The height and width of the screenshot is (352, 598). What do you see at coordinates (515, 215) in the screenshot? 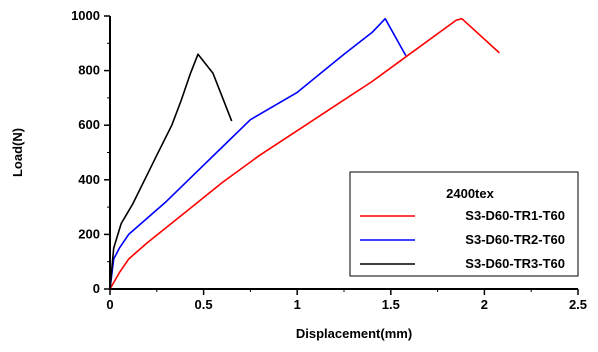
I see `legend-entry-1: S3-D60-TR1-T60` at bounding box center [515, 215].